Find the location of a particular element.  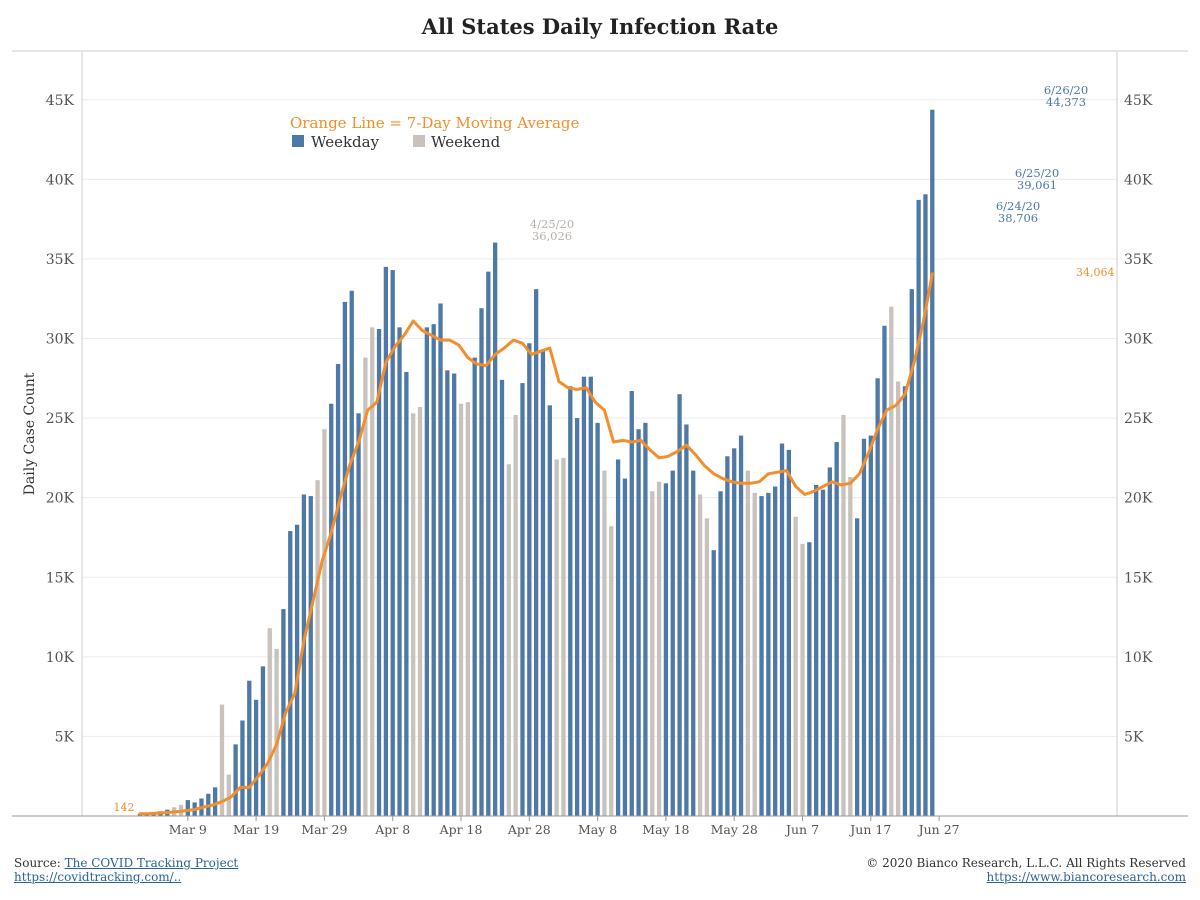

y-tick-label-left: 35K is located at coordinates (60, 260).